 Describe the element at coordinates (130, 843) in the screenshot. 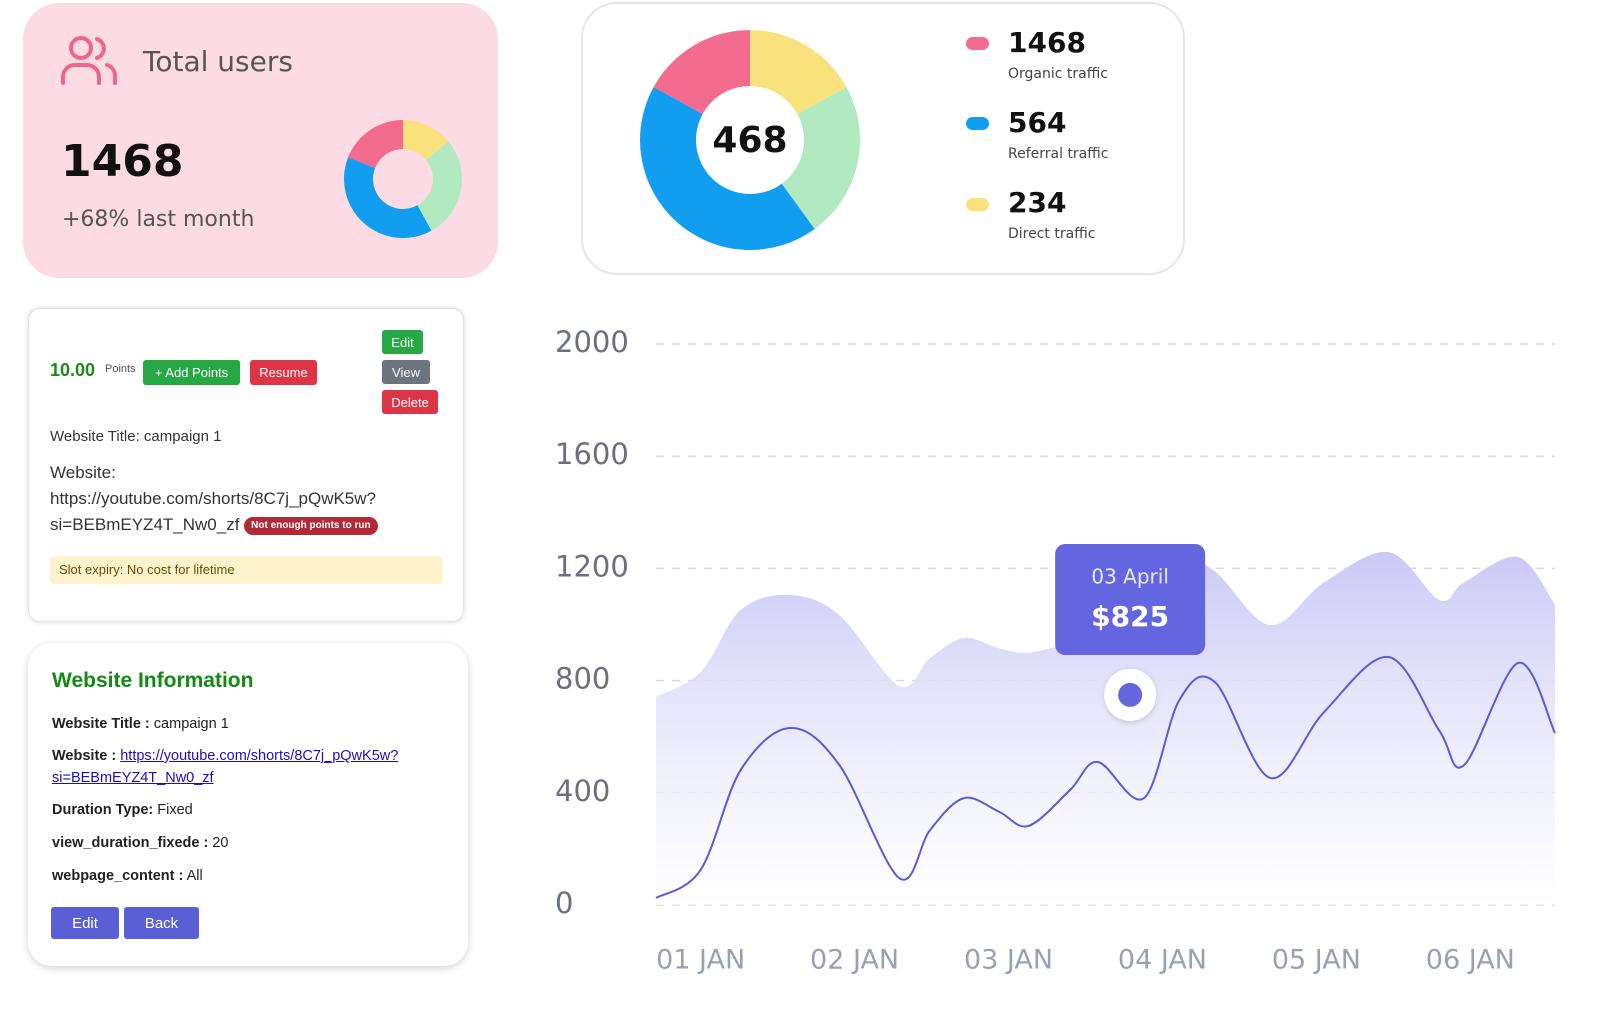

I see `field-label: view_duration_fixede :` at that location.